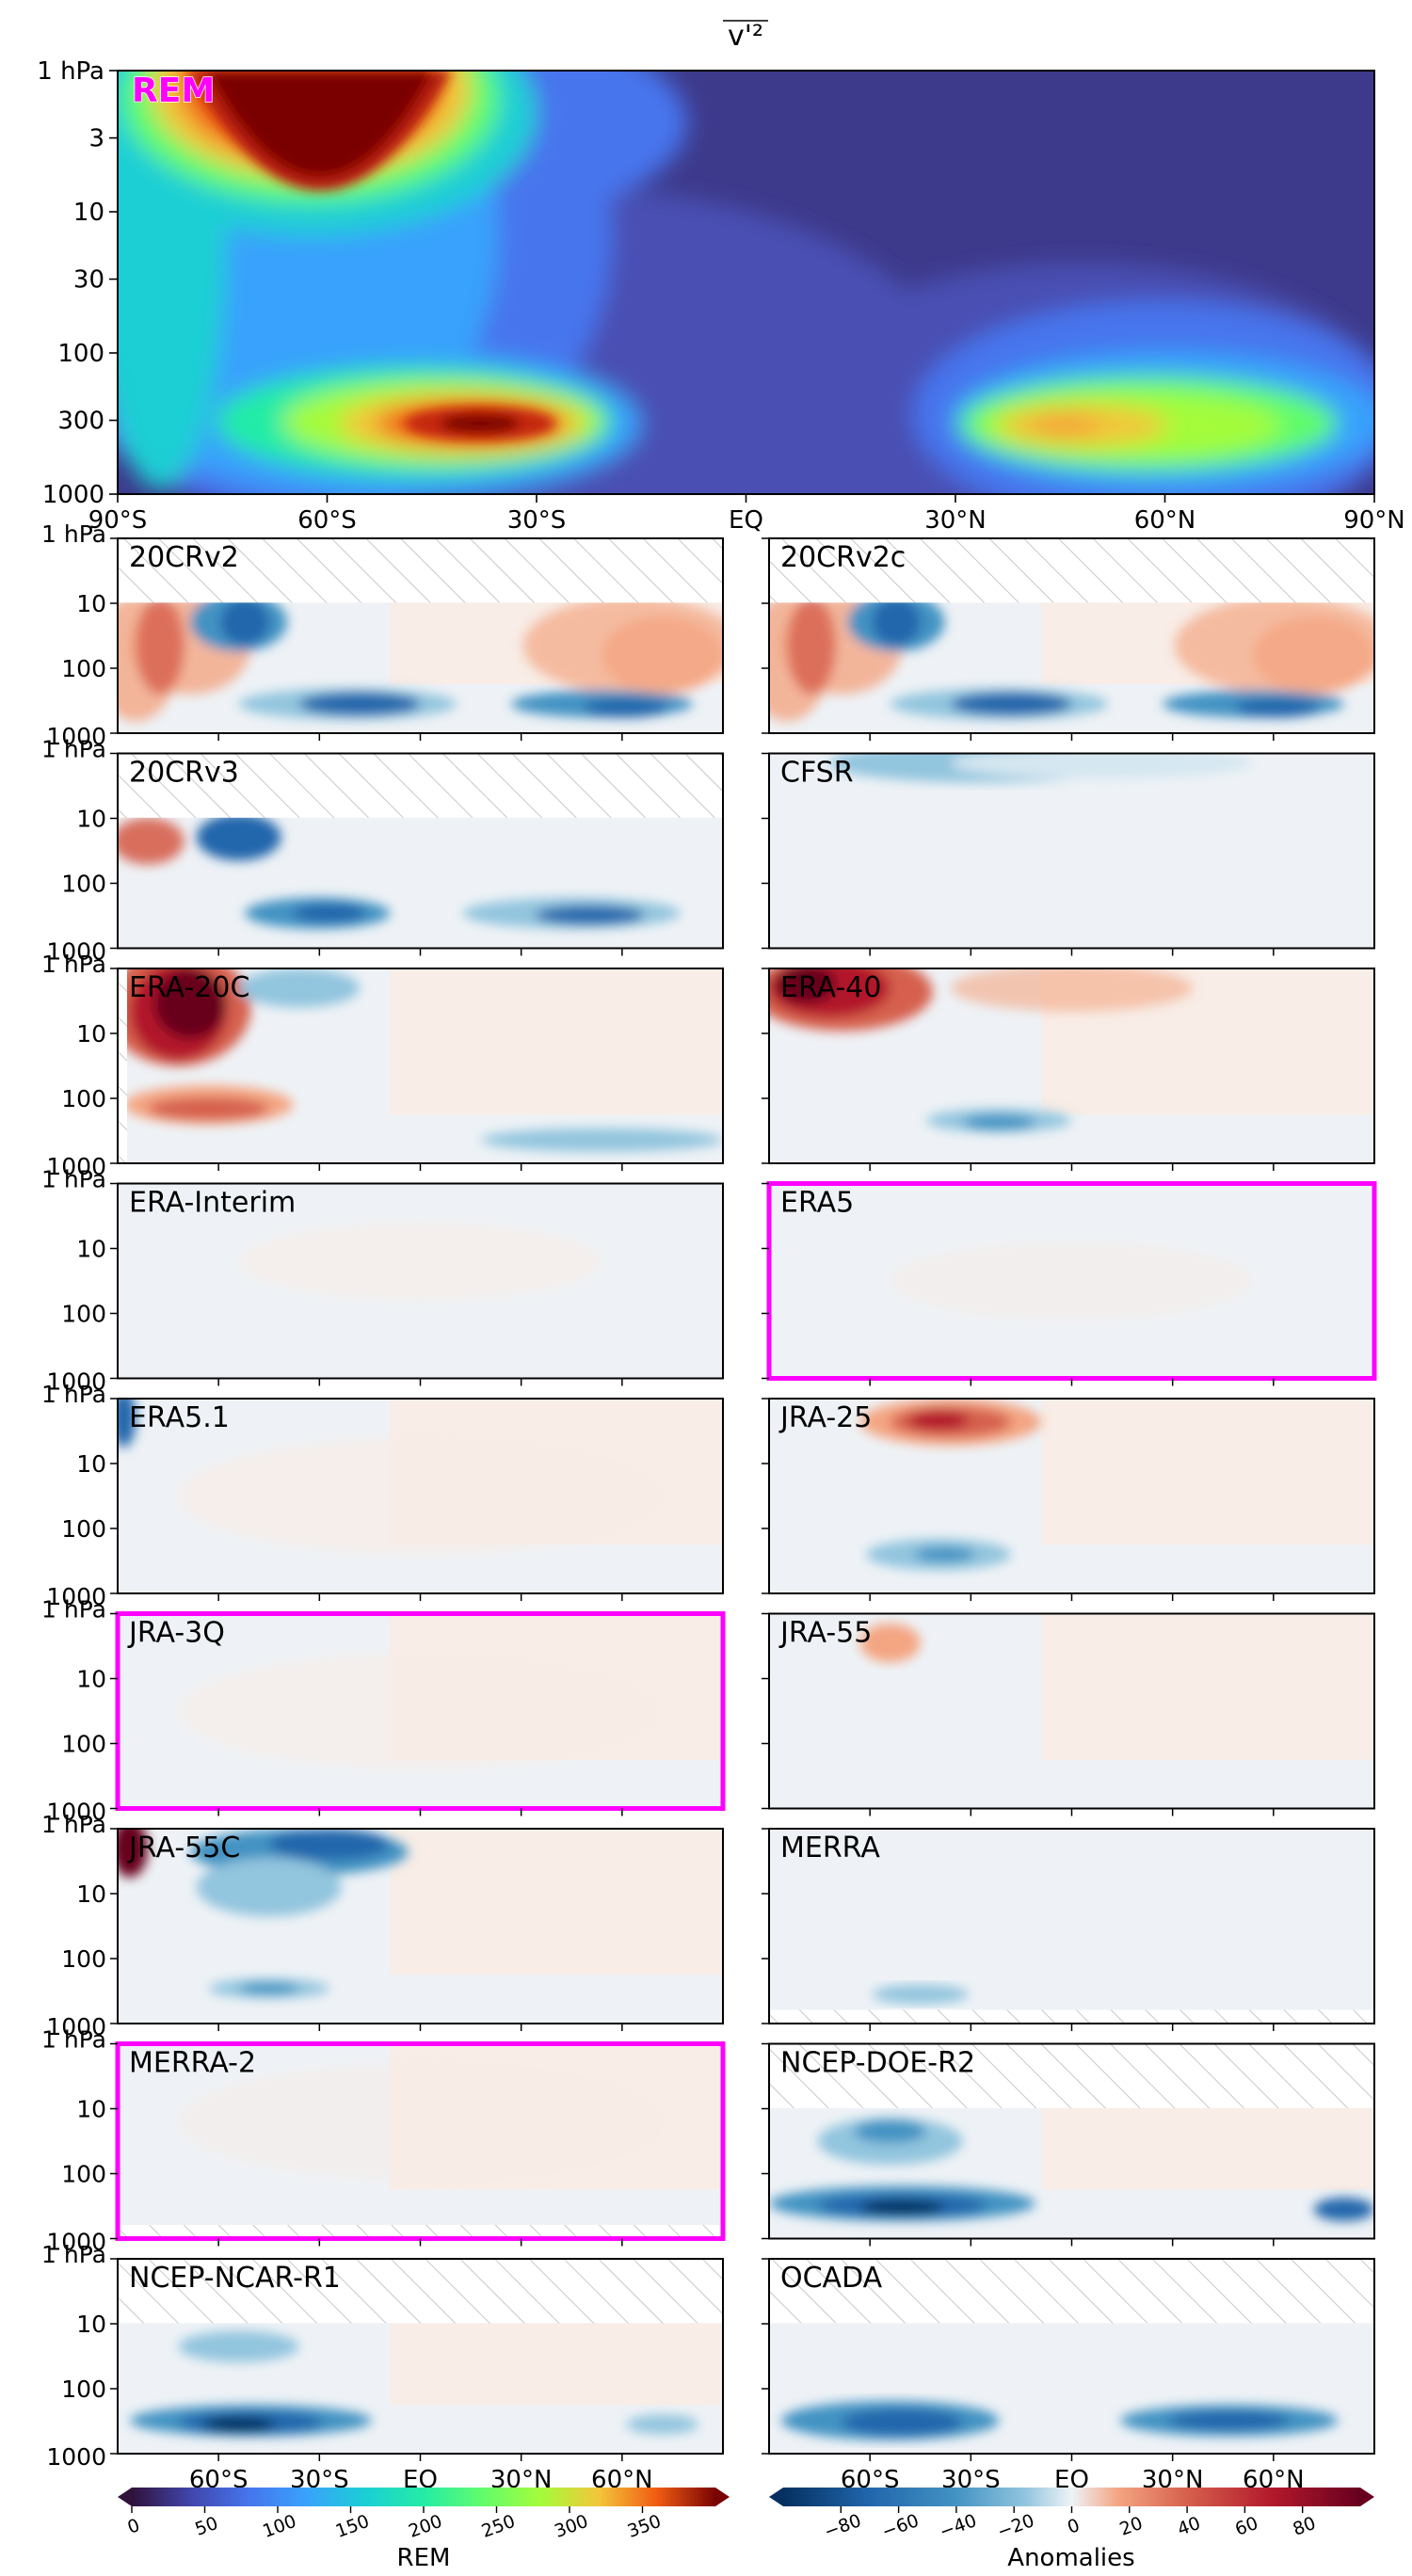 This screenshot has height=2576, width=1412. I want to click on anomaly-colorbar-tick-label: 80, so click(1305, 2526).